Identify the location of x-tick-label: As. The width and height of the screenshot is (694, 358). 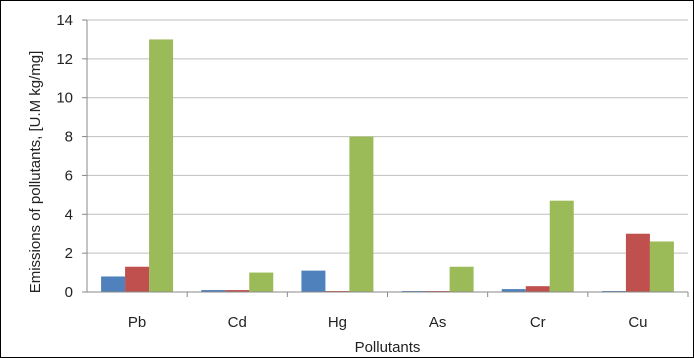
(438, 322).